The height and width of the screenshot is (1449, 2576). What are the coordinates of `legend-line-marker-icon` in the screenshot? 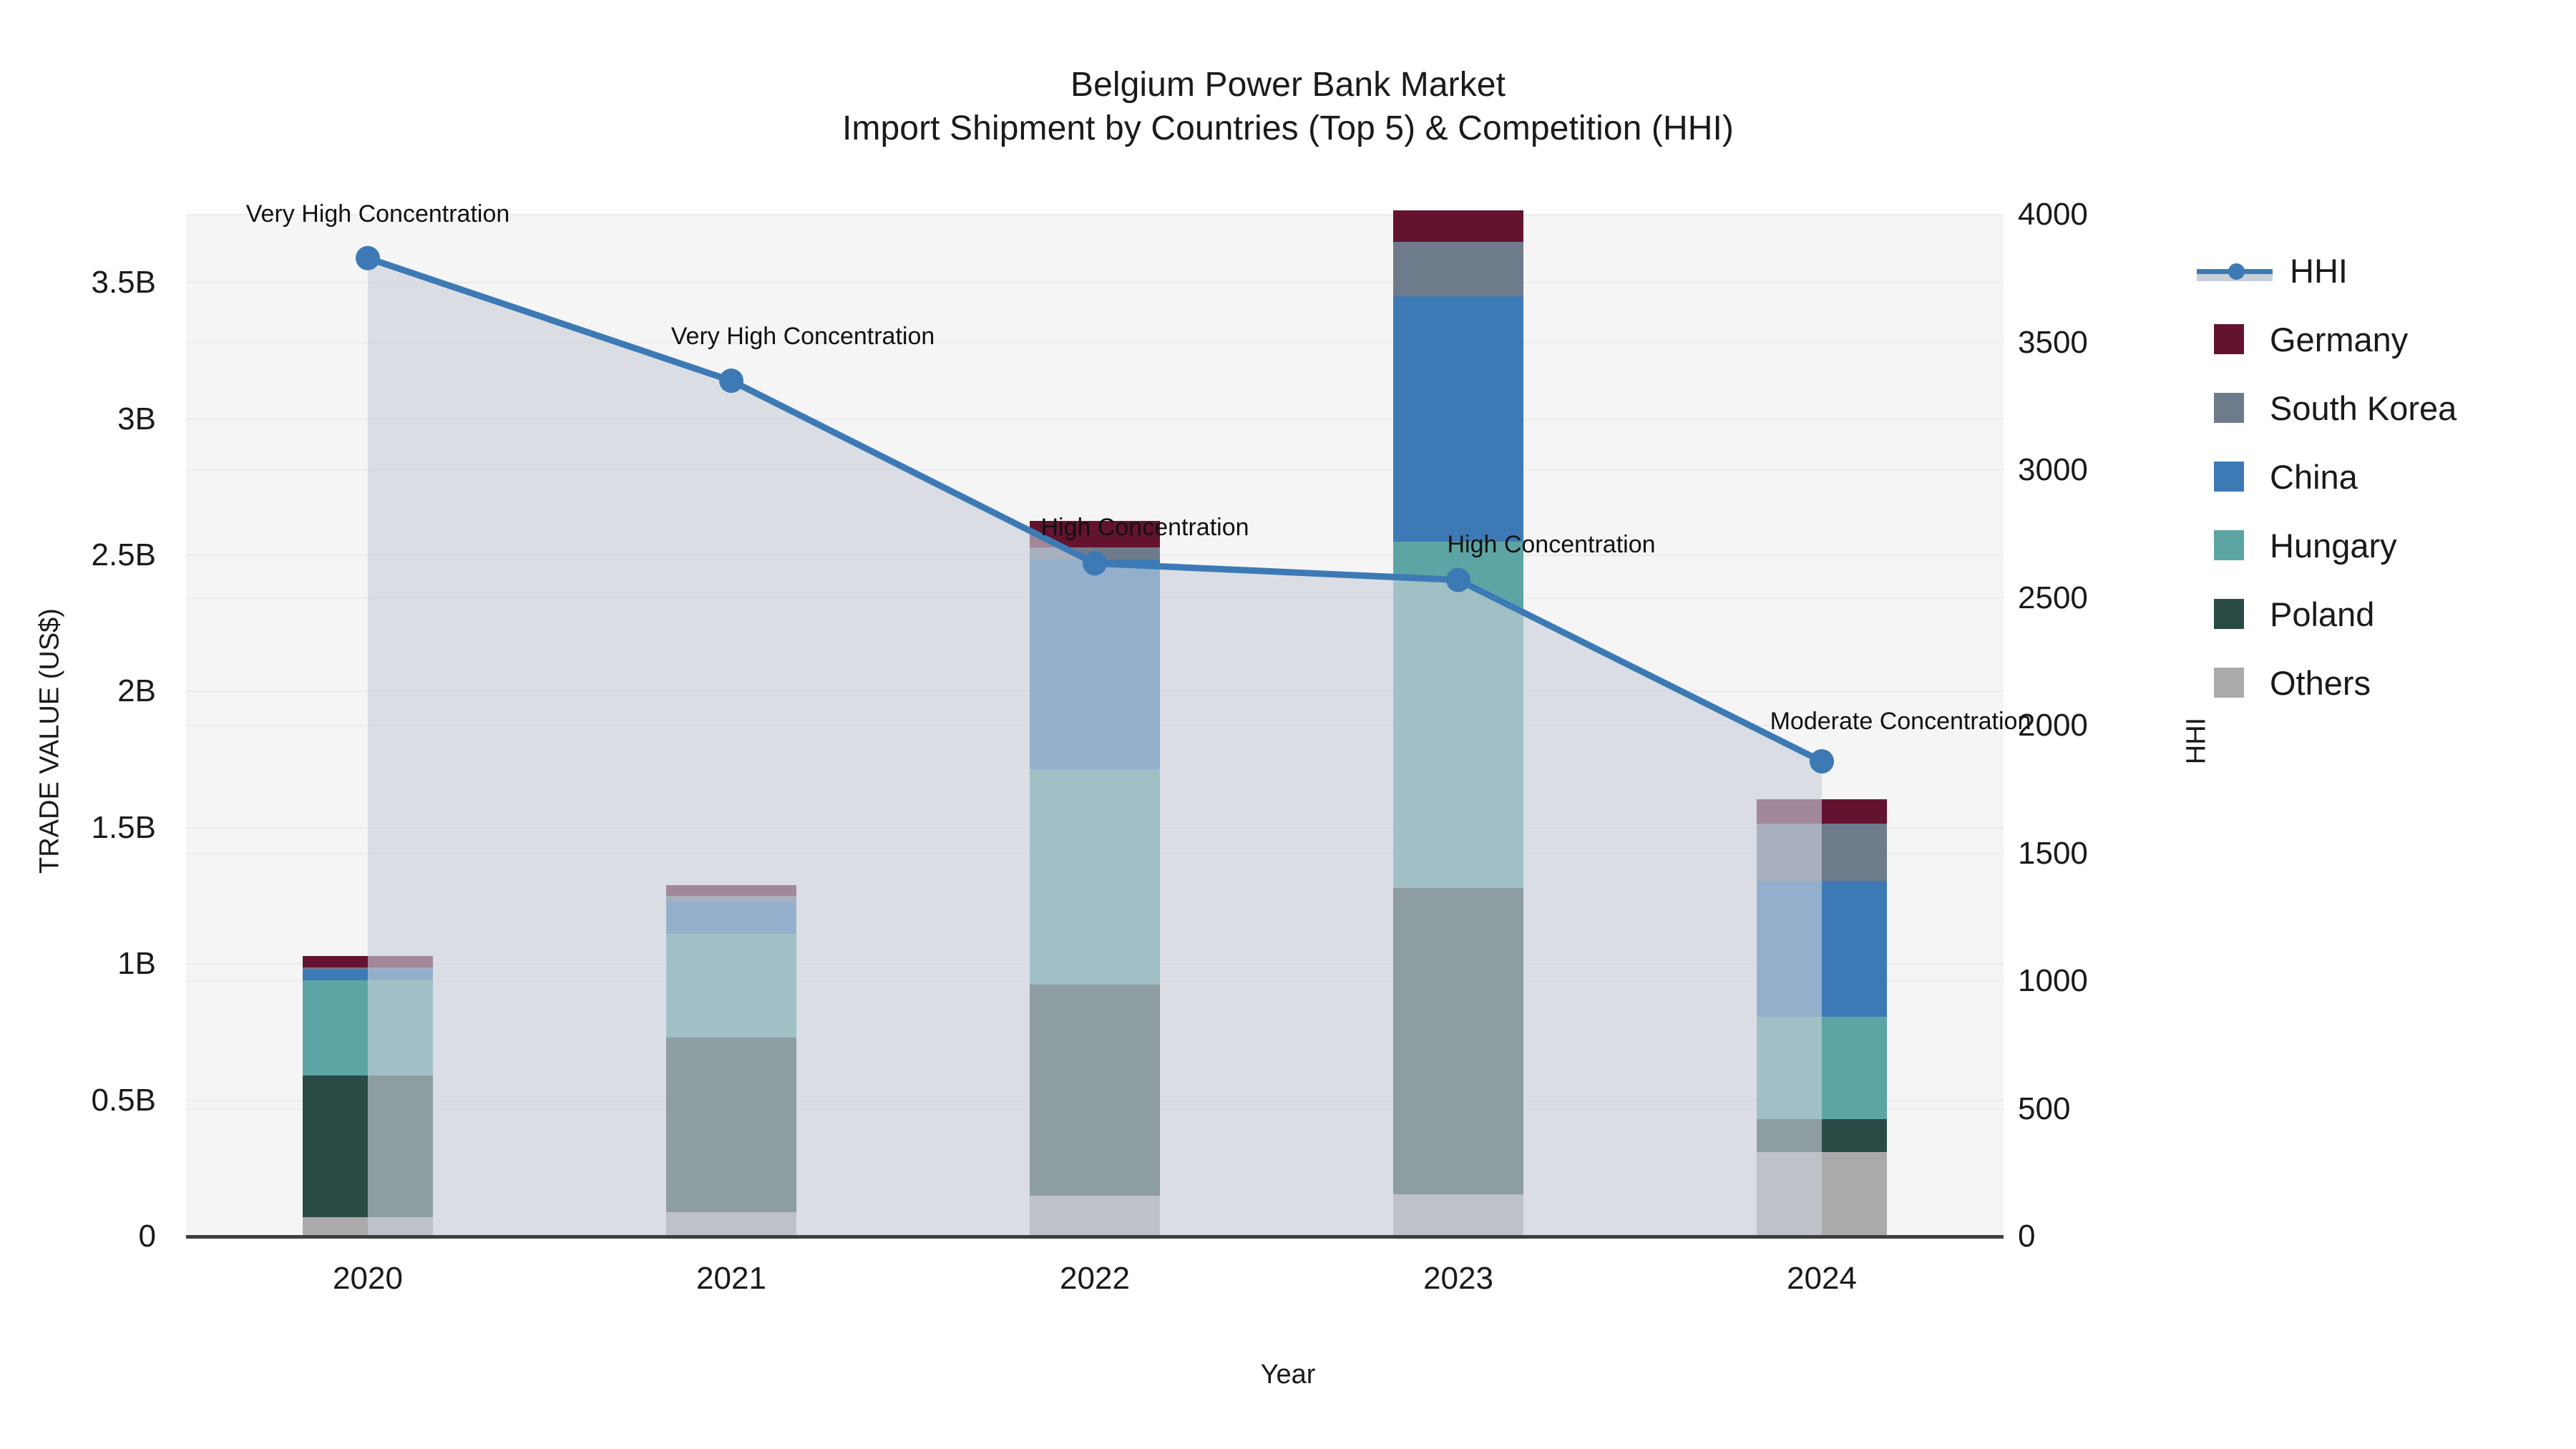 It's located at (2235, 270).